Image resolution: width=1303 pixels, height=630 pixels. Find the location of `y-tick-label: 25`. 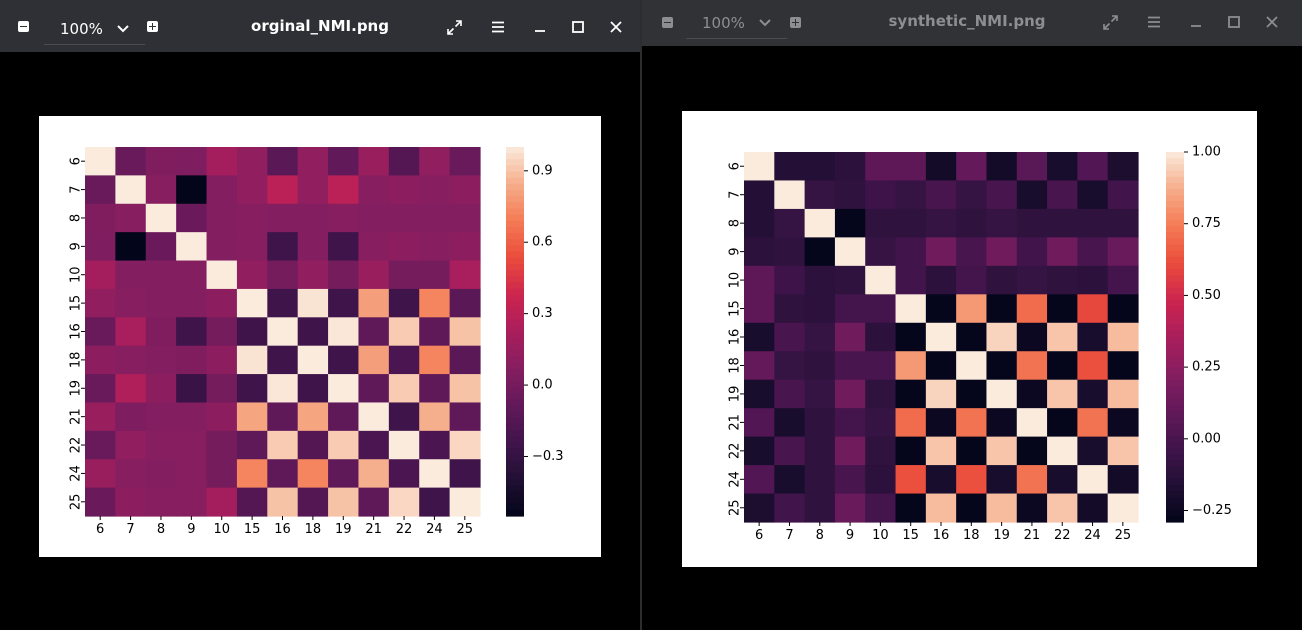

y-tick-label: 25 is located at coordinates (735, 507).